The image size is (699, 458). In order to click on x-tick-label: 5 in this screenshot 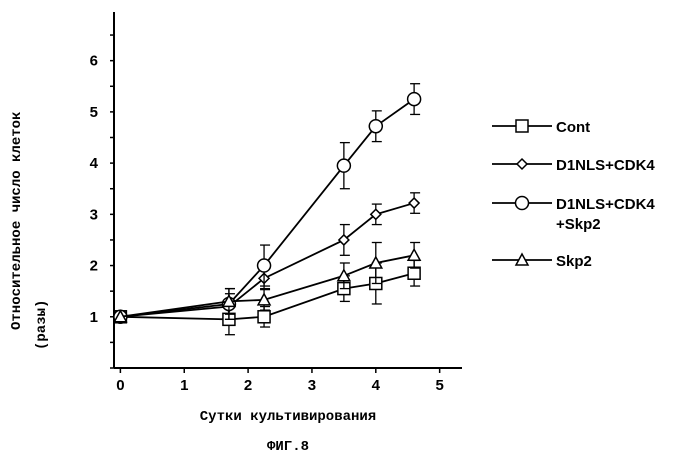, I will do `click(439, 385)`.